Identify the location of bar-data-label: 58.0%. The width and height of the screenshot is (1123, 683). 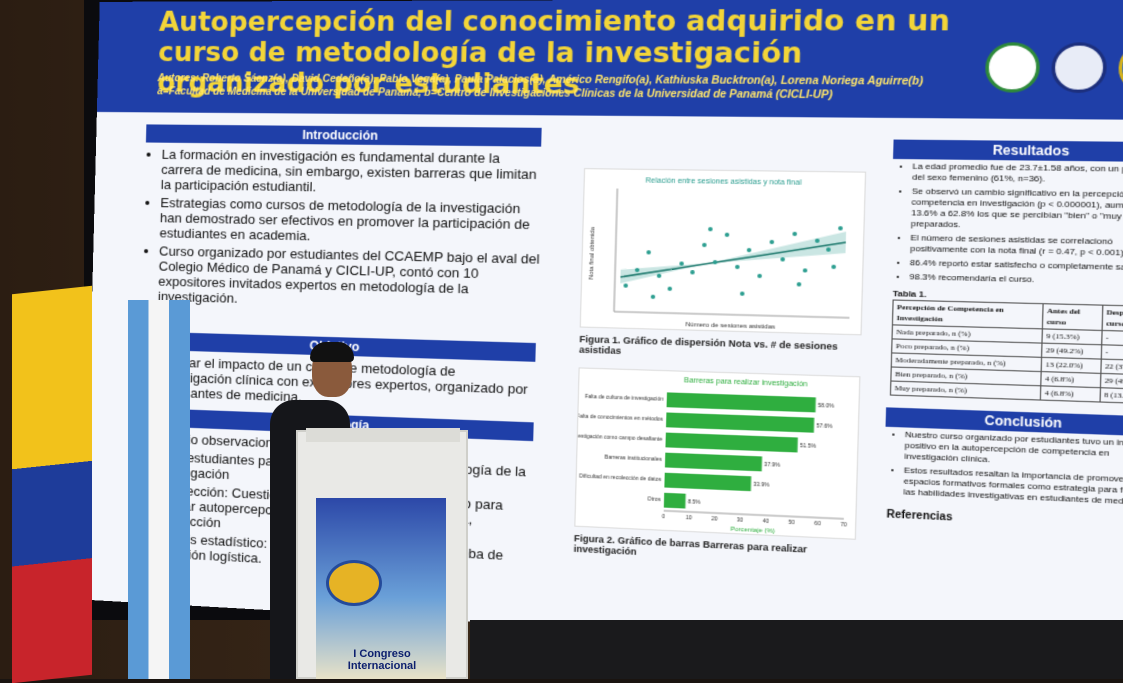
(826, 406).